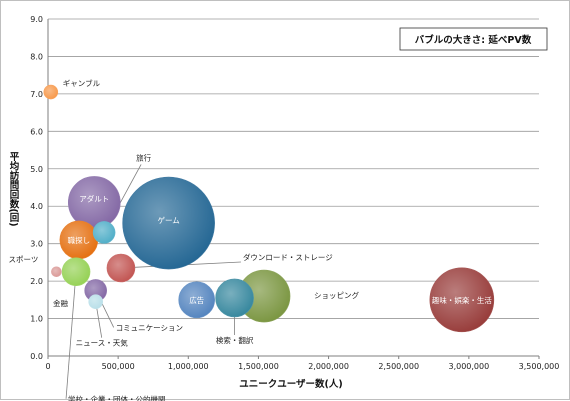  Describe the element at coordinates (79, 240) in the screenshot. I see `bubble-label: 職探し` at that location.